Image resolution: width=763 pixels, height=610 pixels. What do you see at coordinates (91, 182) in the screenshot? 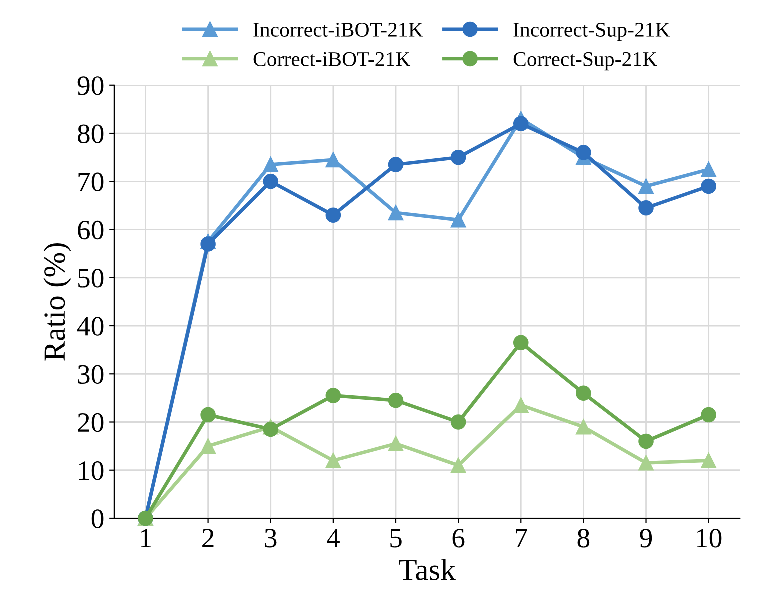
I see `y-tick-label: 70` at bounding box center [91, 182].